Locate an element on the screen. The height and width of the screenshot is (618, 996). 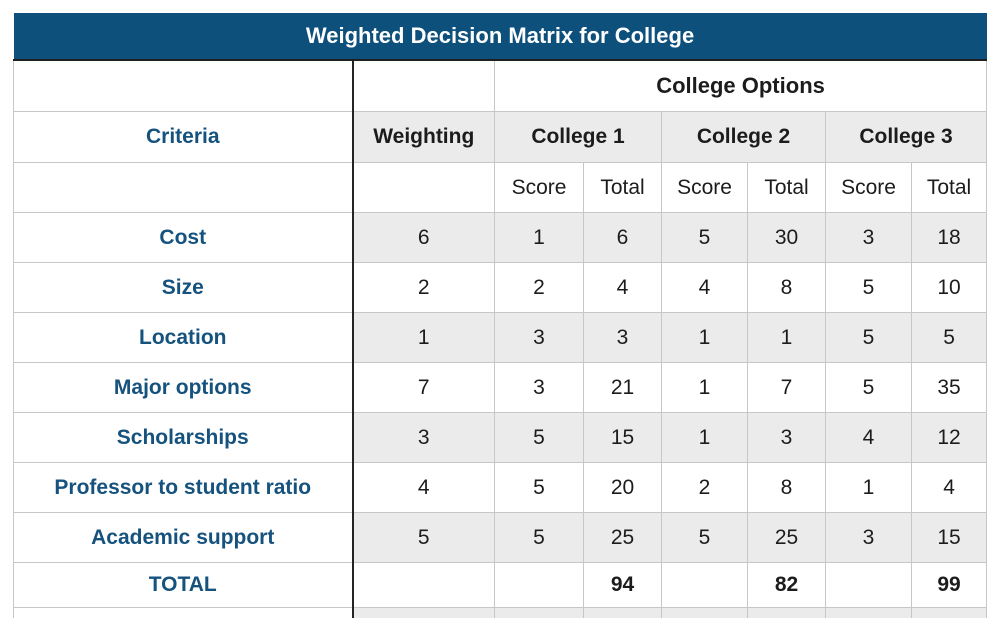
total-label: TOTAL is located at coordinates (183, 585).